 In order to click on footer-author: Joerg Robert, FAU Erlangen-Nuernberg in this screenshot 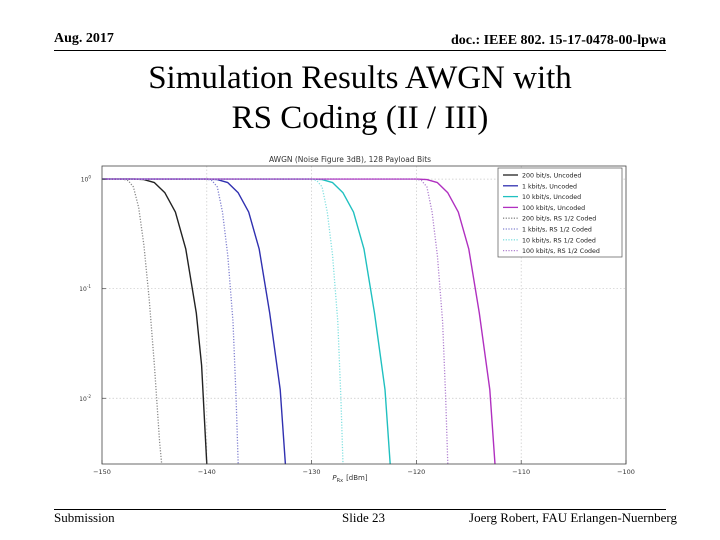, I will do `click(573, 517)`.